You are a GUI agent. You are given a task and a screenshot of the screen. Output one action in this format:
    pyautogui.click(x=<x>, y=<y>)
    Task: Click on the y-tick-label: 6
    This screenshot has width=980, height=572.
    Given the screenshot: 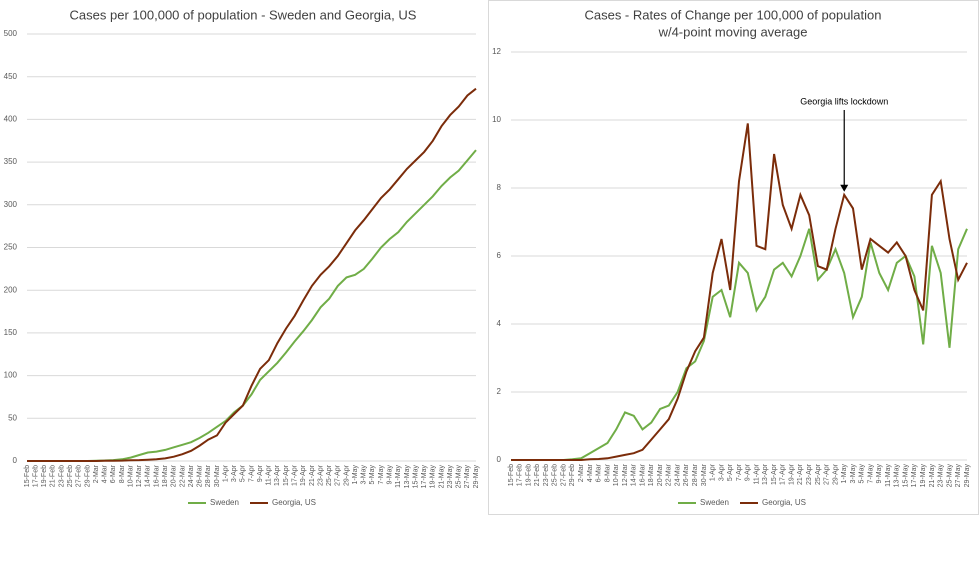 What is the action you would take?
    pyautogui.click(x=499, y=255)
    